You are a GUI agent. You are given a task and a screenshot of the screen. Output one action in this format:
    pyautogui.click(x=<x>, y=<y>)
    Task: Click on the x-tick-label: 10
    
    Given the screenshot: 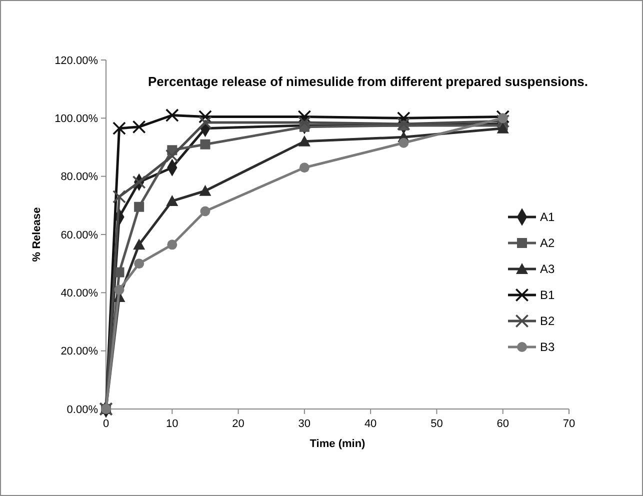 What is the action you would take?
    pyautogui.click(x=172, y=424)
    